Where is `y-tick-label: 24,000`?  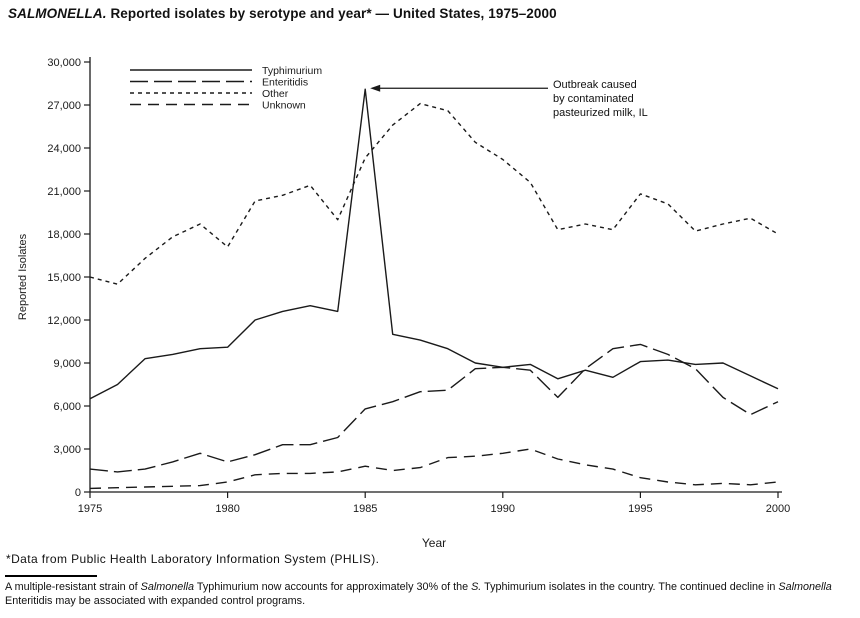
y-tick-label: 24,000 is located at coordinates (64, 149).